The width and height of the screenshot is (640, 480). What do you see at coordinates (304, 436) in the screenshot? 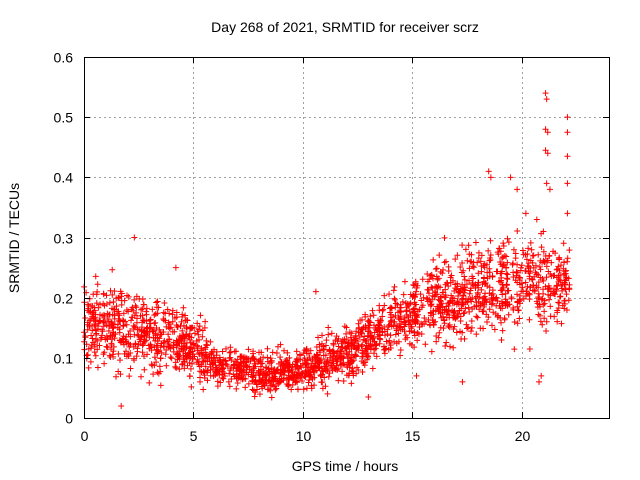
I see `x-tick-label: 10` at bounding box center [304, 436].